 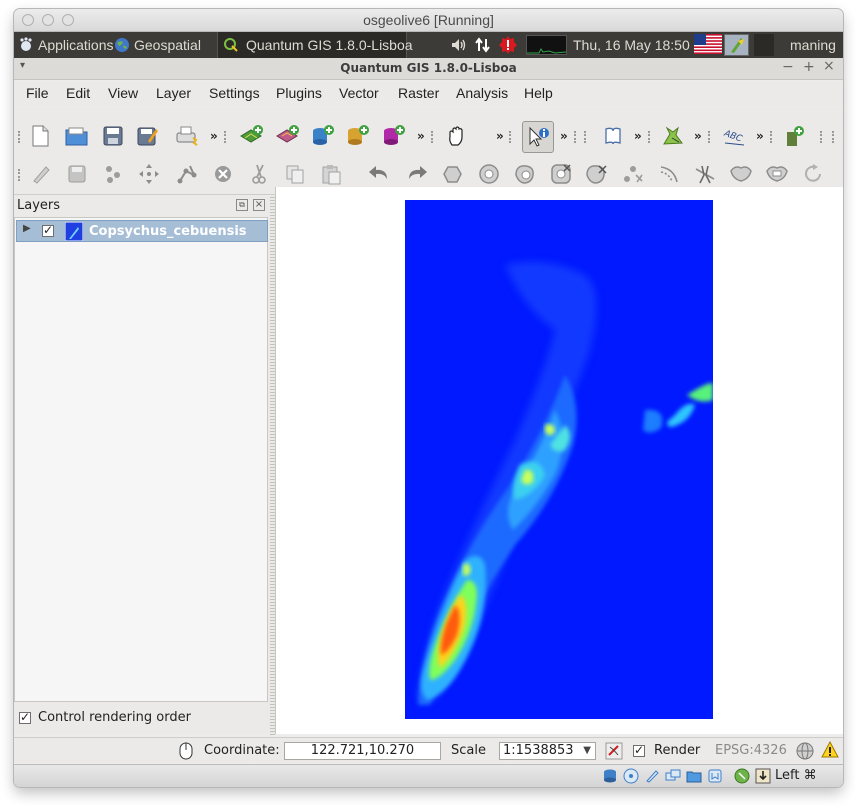 What do you see at coordinates (28, 20) in the screenshot?
I see `close-window-button` at bounding box center [28, 20].